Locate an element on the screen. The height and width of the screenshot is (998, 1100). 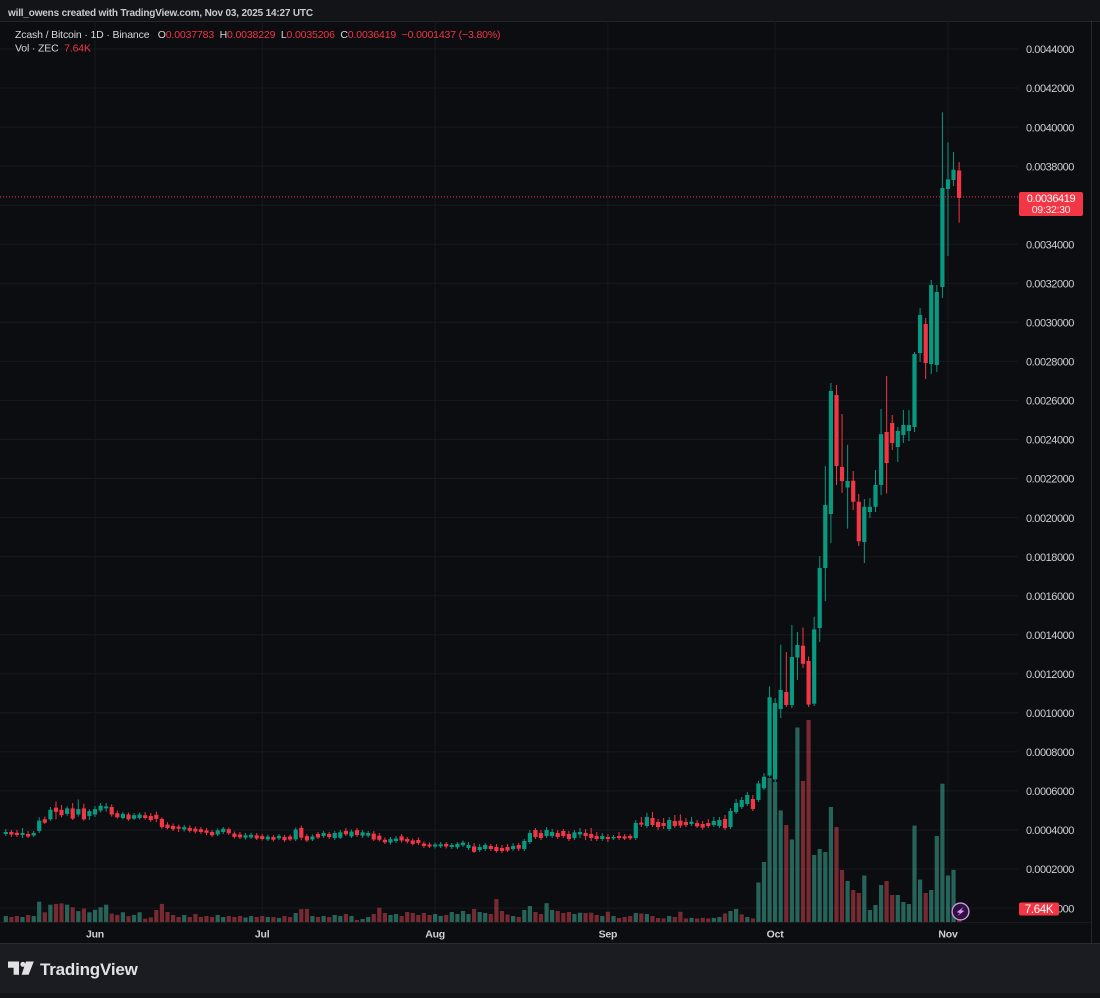
svg-text: 0.0016000 is located at coordinates (1050, 597).